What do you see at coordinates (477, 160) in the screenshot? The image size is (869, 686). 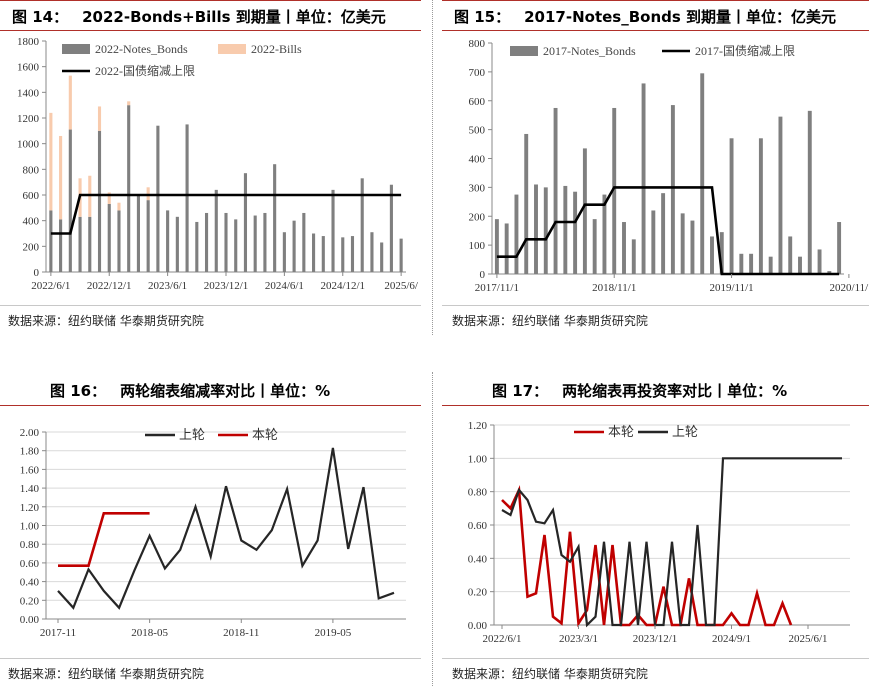 I see `y-tick-label: 400` at bounding box center [477, 160].